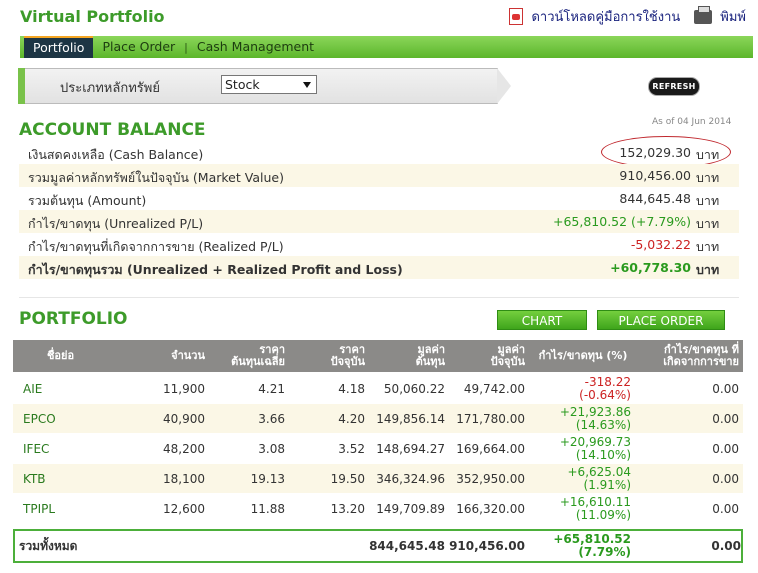 The image size is (758, 573). What do you see at coordinates (110, 88) in the screenshot?
I see `security-type-label: ประเภทหลักทรัพย์` at bounding box center [110, 88].